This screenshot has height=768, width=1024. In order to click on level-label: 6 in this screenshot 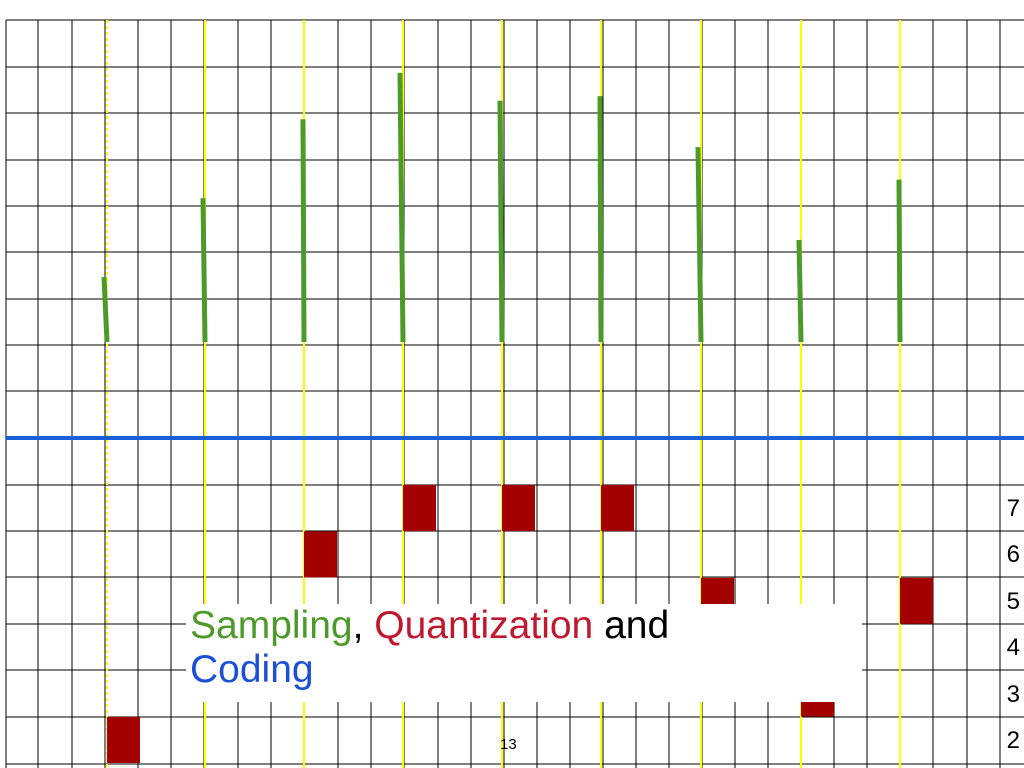, I will do `click(1013, 555)`.